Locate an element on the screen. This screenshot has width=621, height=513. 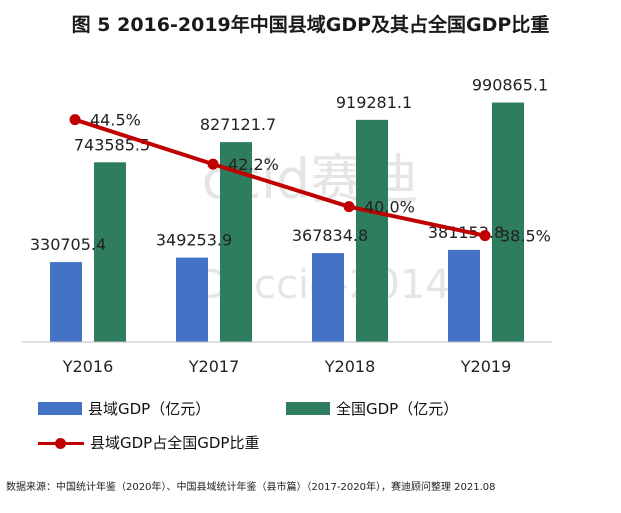
legend-national-swatch is located at coordinates (308, 408).